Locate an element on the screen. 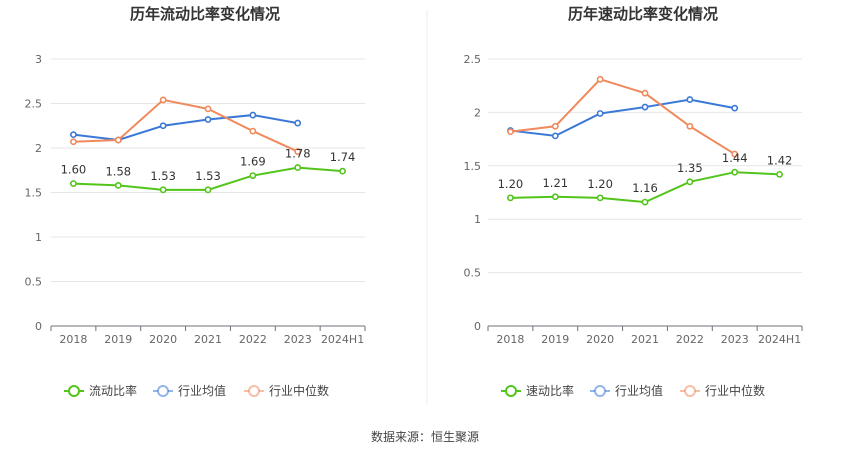  data-label: 1.58 is located at coordinates (118, 171).